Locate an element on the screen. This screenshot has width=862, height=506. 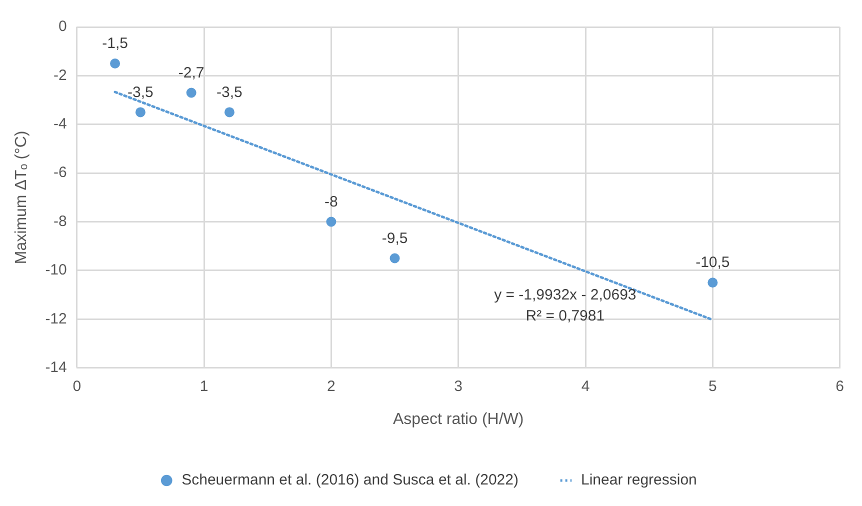
legend-label: Scheuermann et al. (2016) and Susca et al. (2022) is located at coordinates (350, 480).